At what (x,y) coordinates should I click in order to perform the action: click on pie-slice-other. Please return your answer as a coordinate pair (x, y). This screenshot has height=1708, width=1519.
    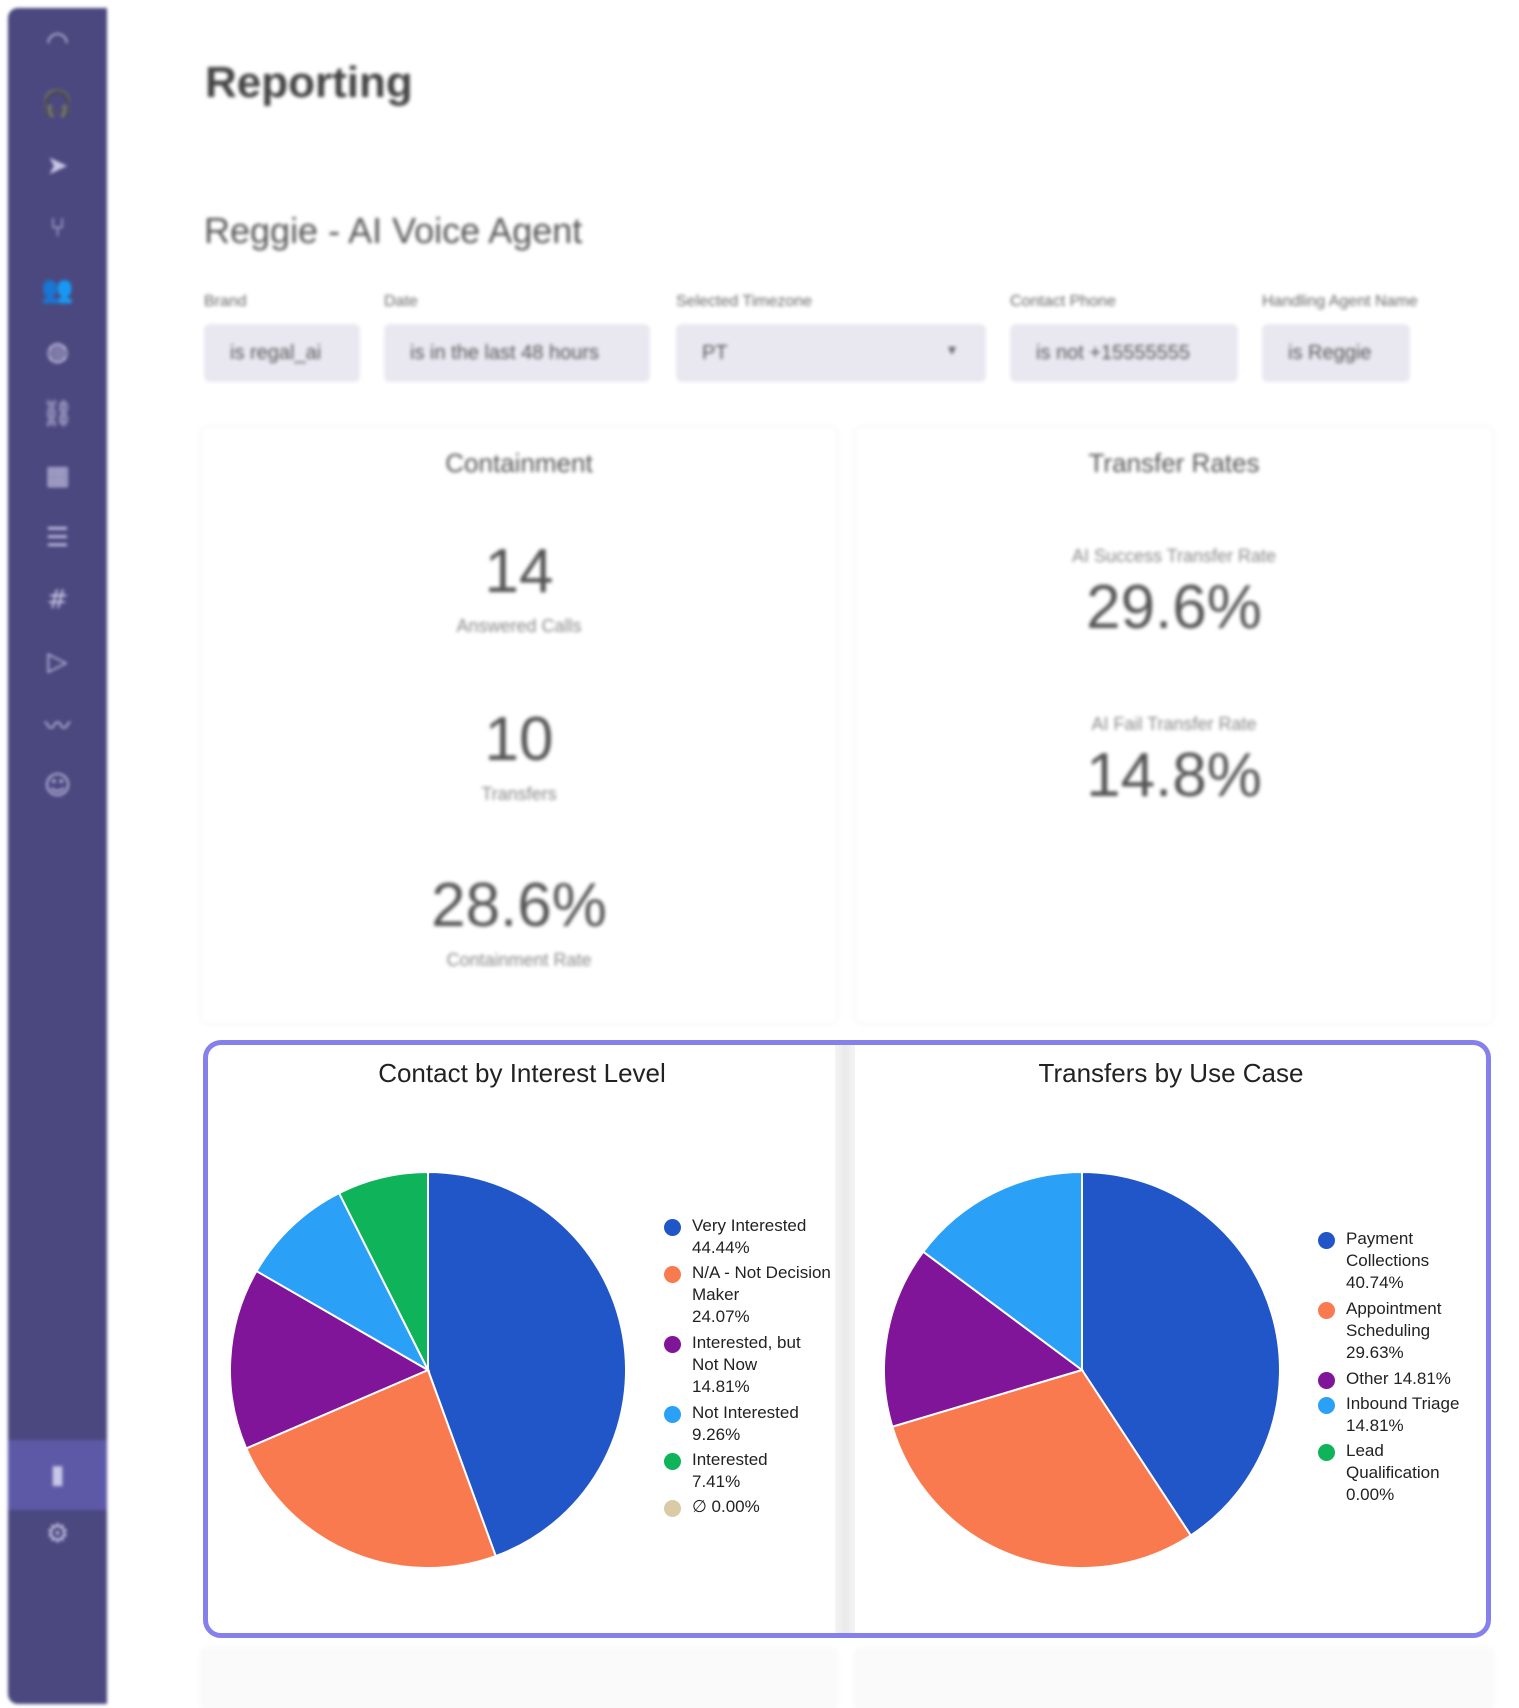
    Looking at the image, I should click on (984, 1339).